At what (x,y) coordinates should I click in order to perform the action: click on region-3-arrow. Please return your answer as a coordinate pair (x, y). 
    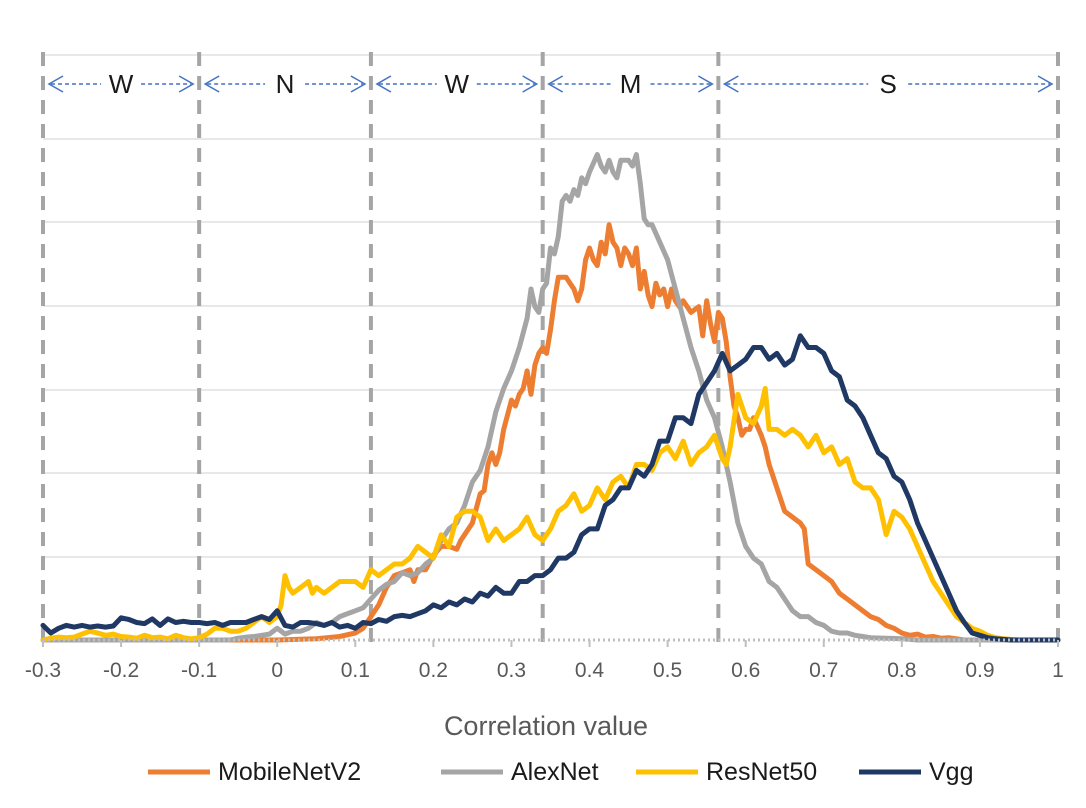
    Looking at the image, I should click on (630, 84).